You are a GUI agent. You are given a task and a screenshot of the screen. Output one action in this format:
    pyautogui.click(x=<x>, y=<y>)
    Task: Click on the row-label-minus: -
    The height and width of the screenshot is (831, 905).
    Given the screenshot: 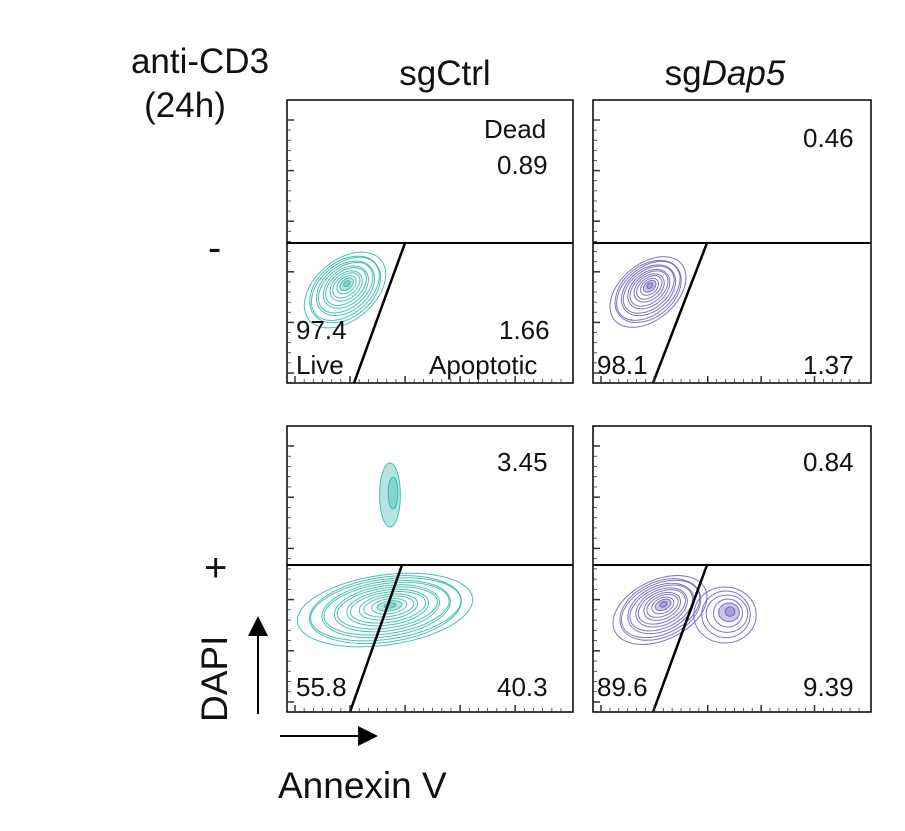 What is the action you would take?
    pyautogui.click(x=215, y=248)
    